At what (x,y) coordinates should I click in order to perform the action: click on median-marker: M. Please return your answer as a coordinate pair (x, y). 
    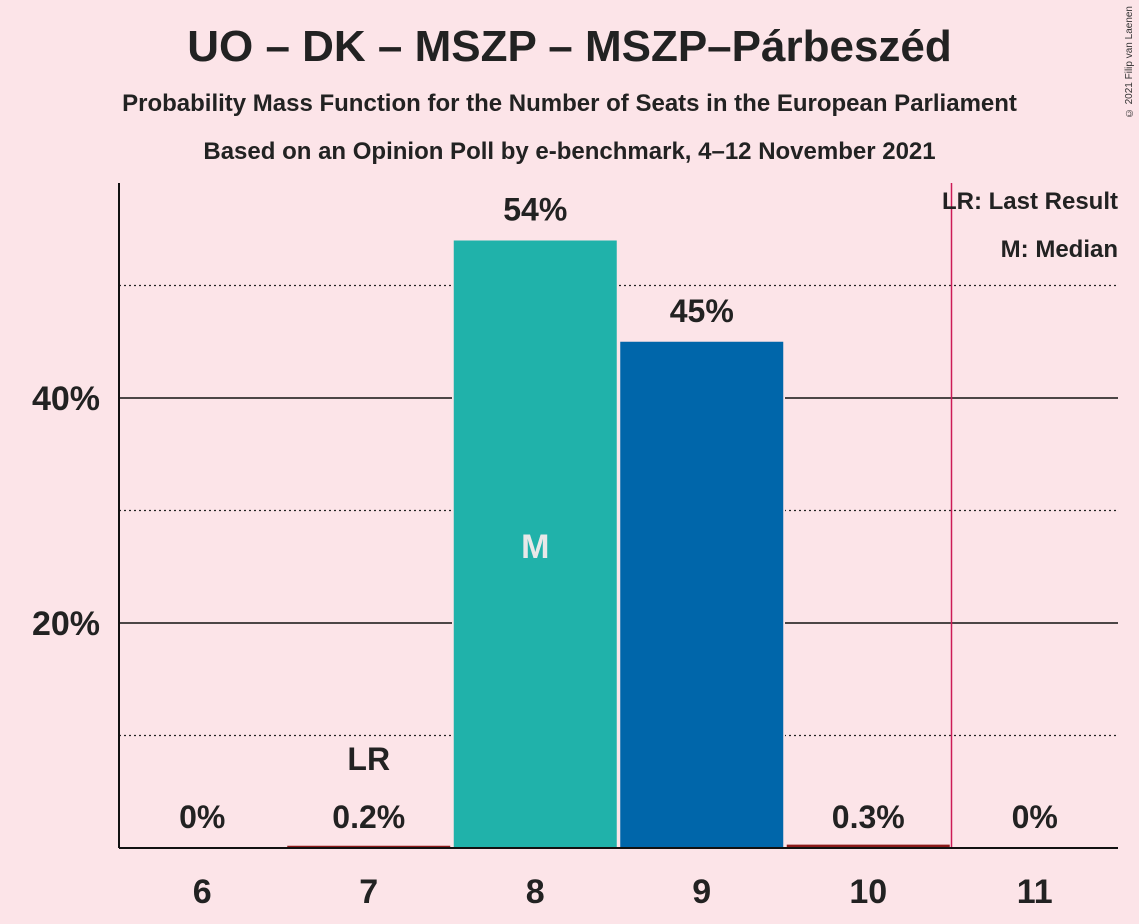
    Looking at the image, I should click on (535, 547).